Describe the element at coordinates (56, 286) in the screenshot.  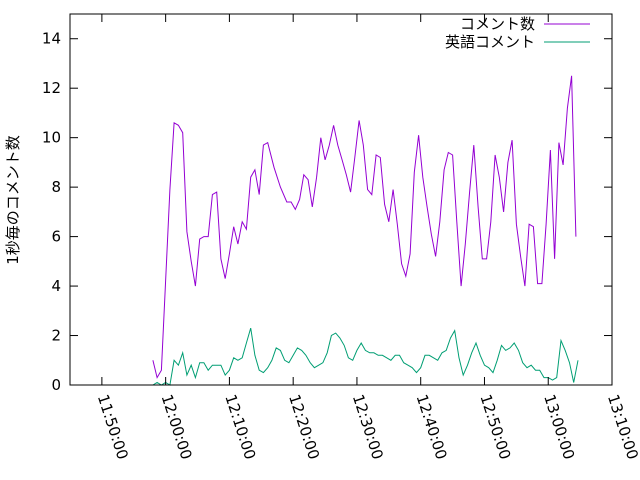
I see `y-tick-label: 4` at that location.